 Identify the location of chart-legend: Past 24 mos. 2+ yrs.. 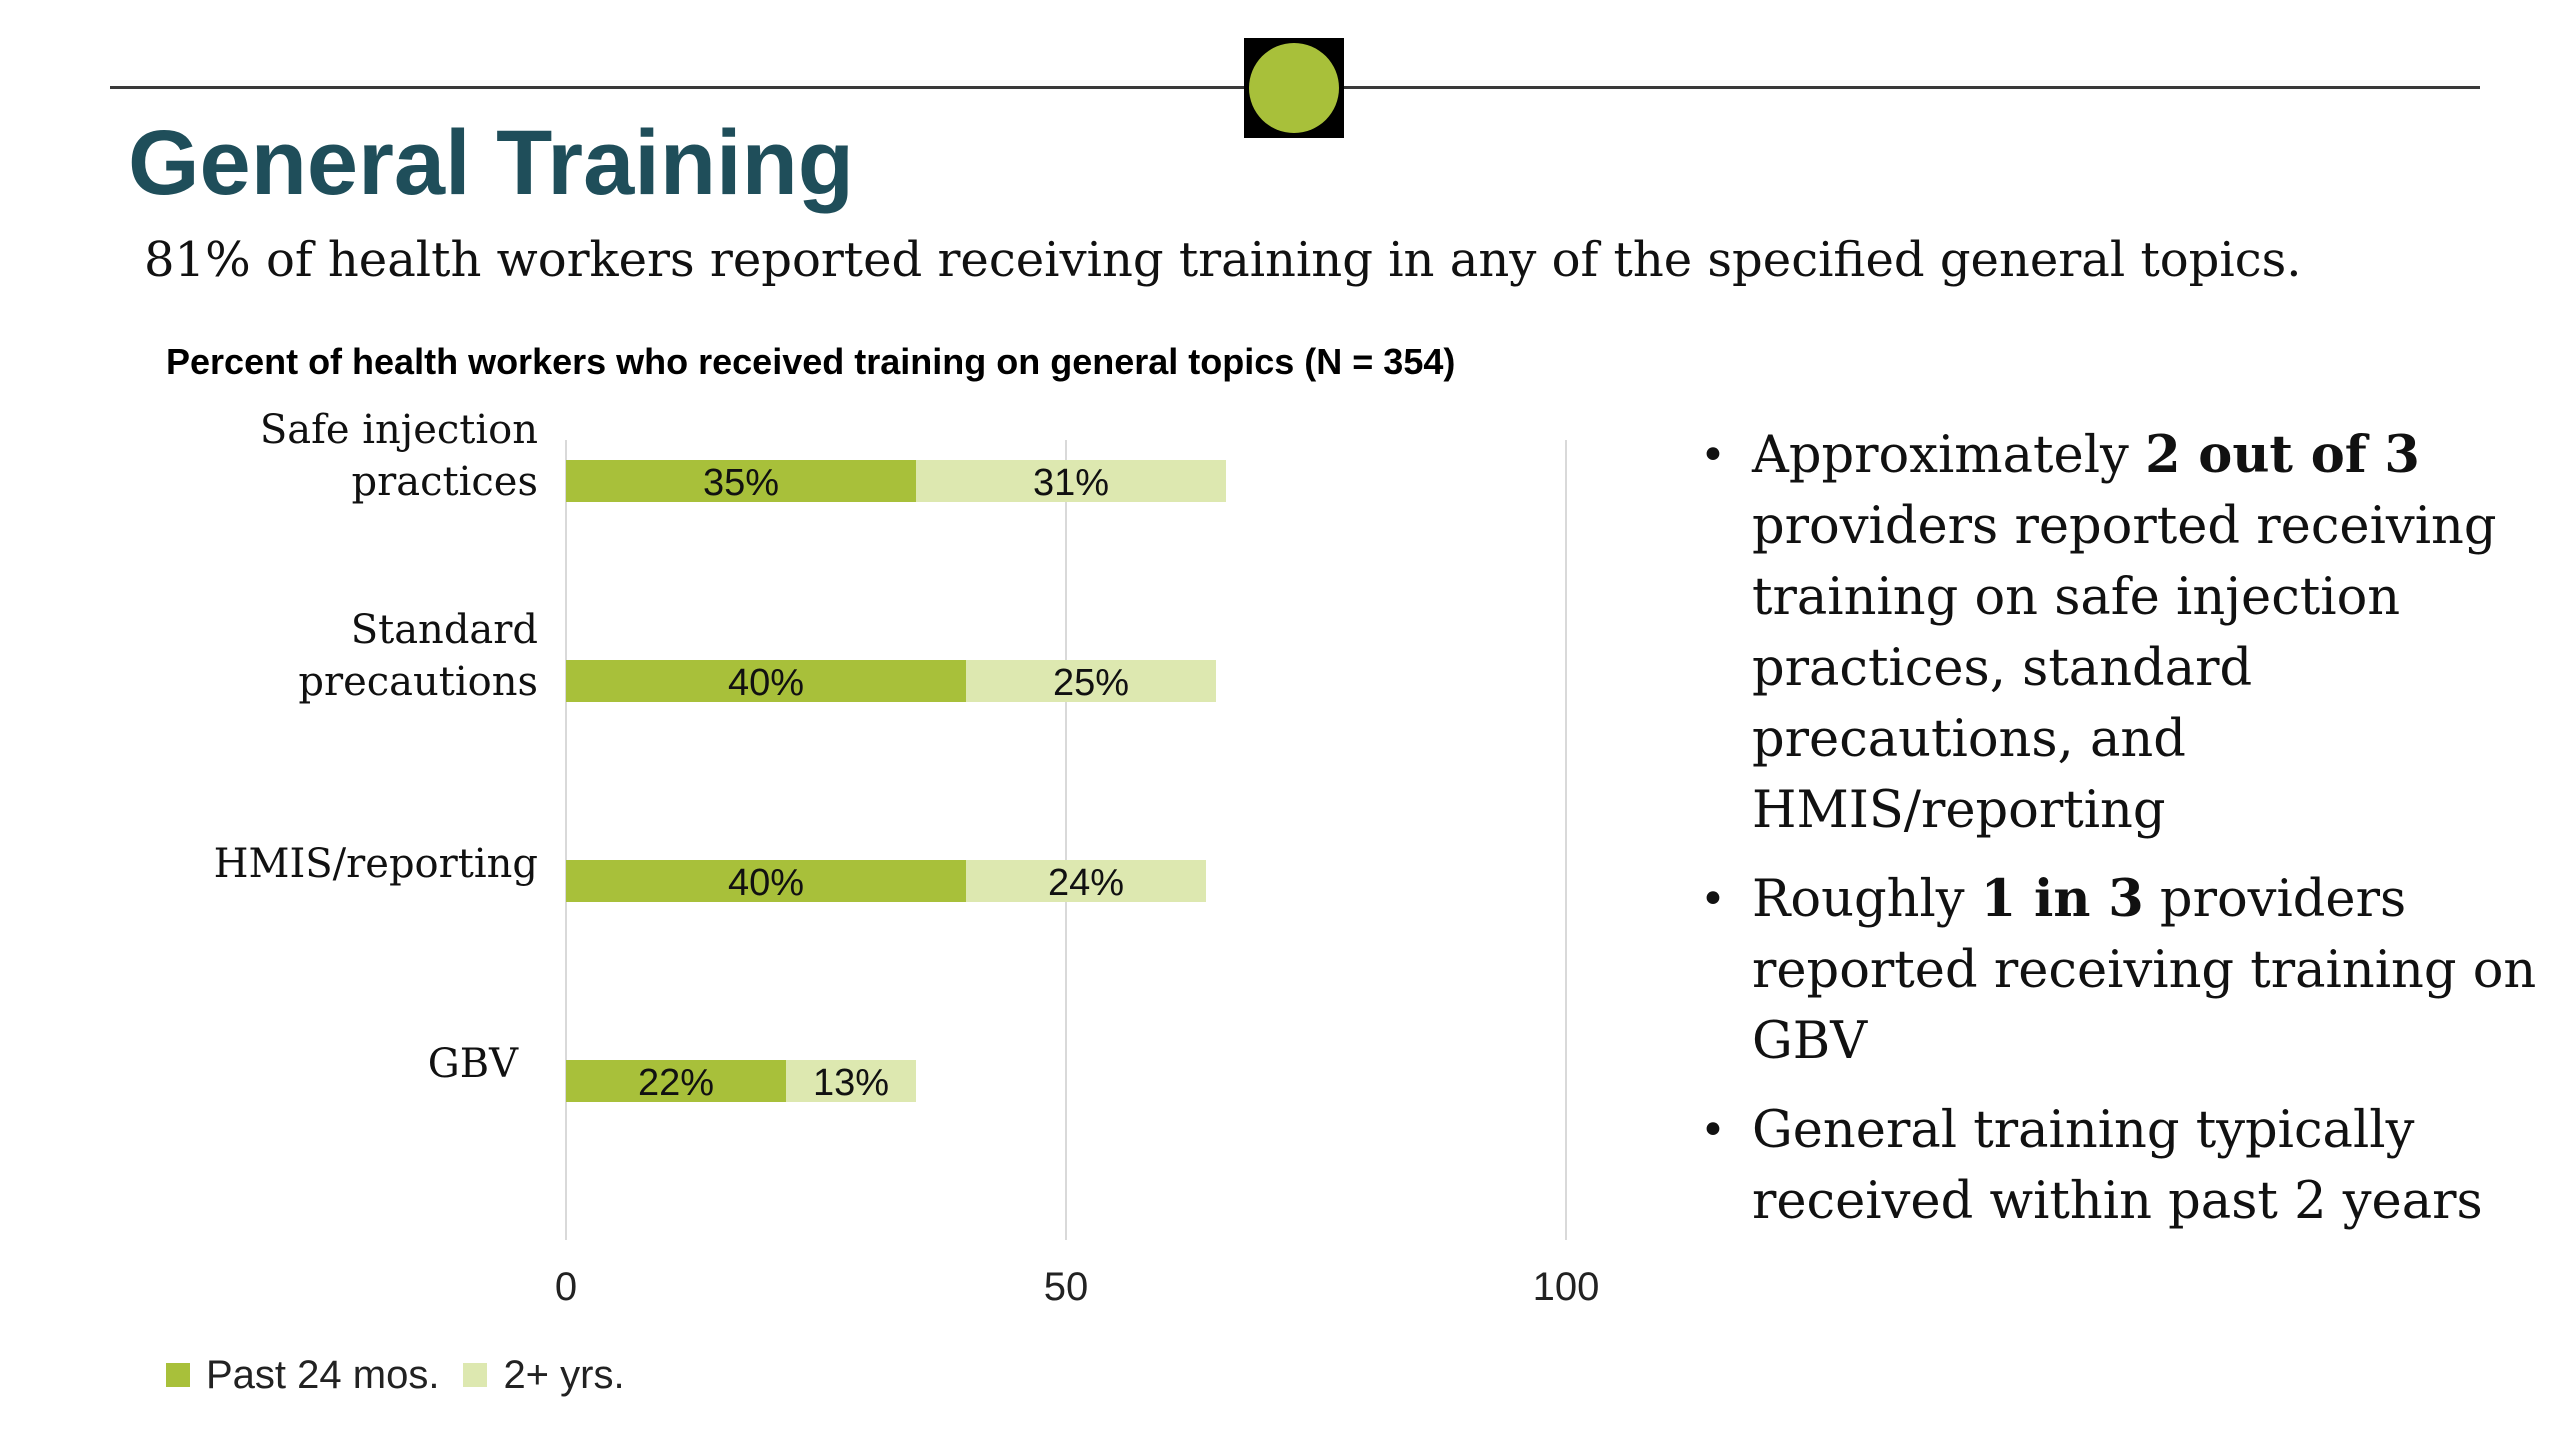
(407, 1375).